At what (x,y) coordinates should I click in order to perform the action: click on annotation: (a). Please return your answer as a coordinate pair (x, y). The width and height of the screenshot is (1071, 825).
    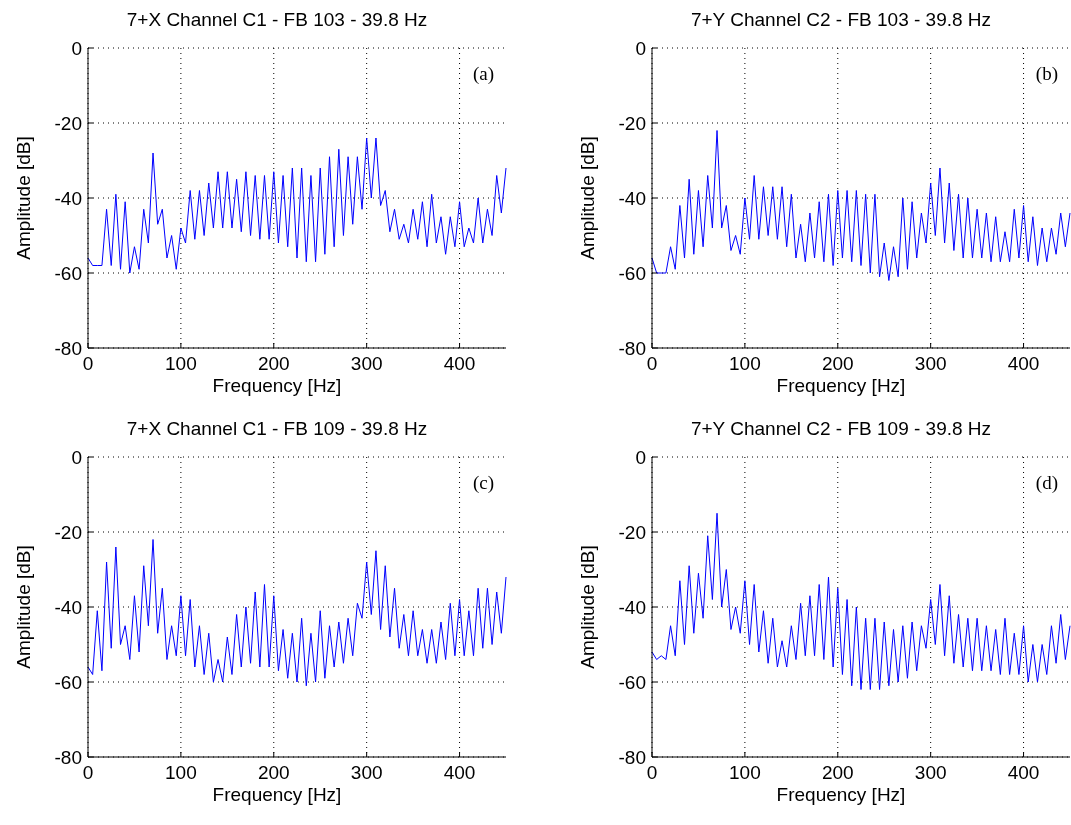
    Looking at the image, I should click on (483, 74).